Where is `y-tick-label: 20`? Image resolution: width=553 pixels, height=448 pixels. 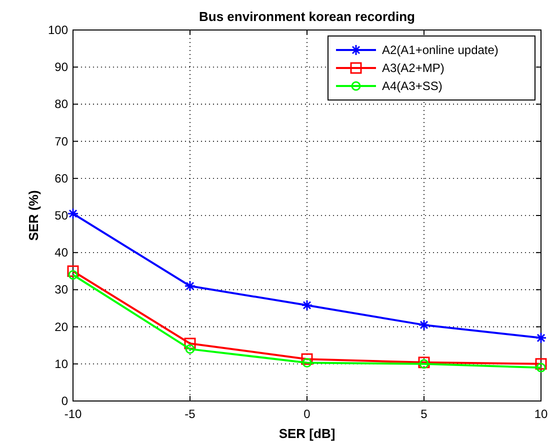
y-tick-label: 20 is located at coordinates (61, 327).